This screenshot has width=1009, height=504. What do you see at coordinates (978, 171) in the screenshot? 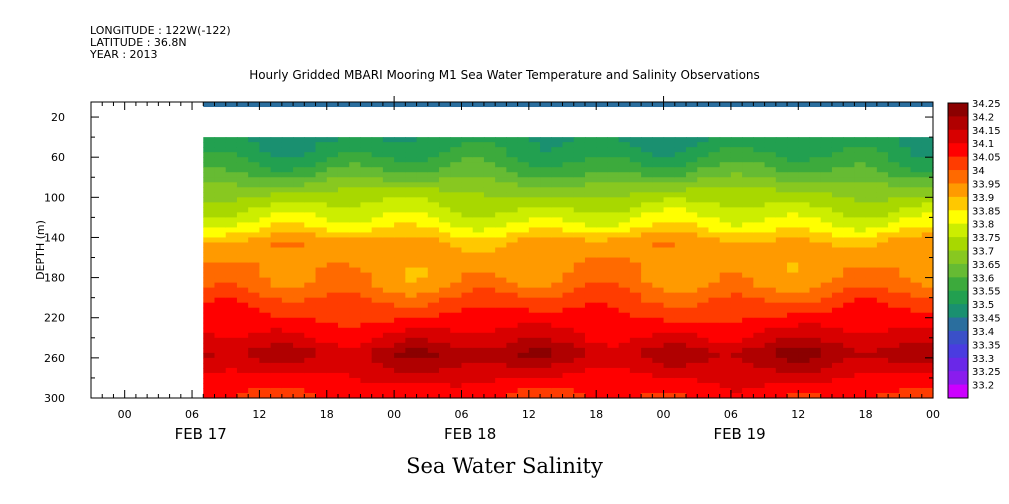
I see `colorbar-label: 34` at bounding box center [978, 171].